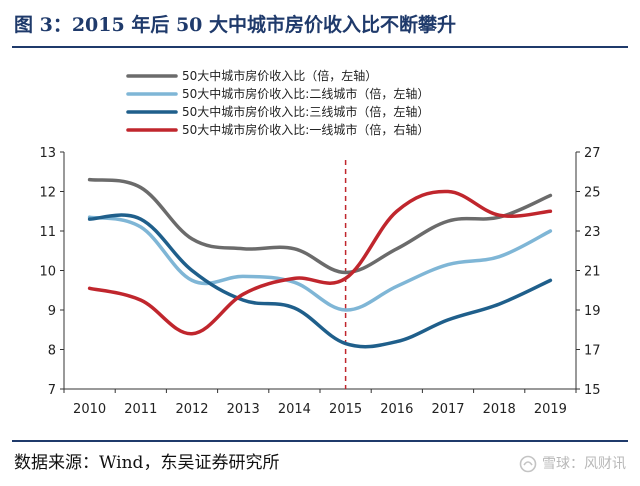  Describe the element at coordinates (89, 409) in the screenshot. I see `x-tick-label: 2010` at that location.